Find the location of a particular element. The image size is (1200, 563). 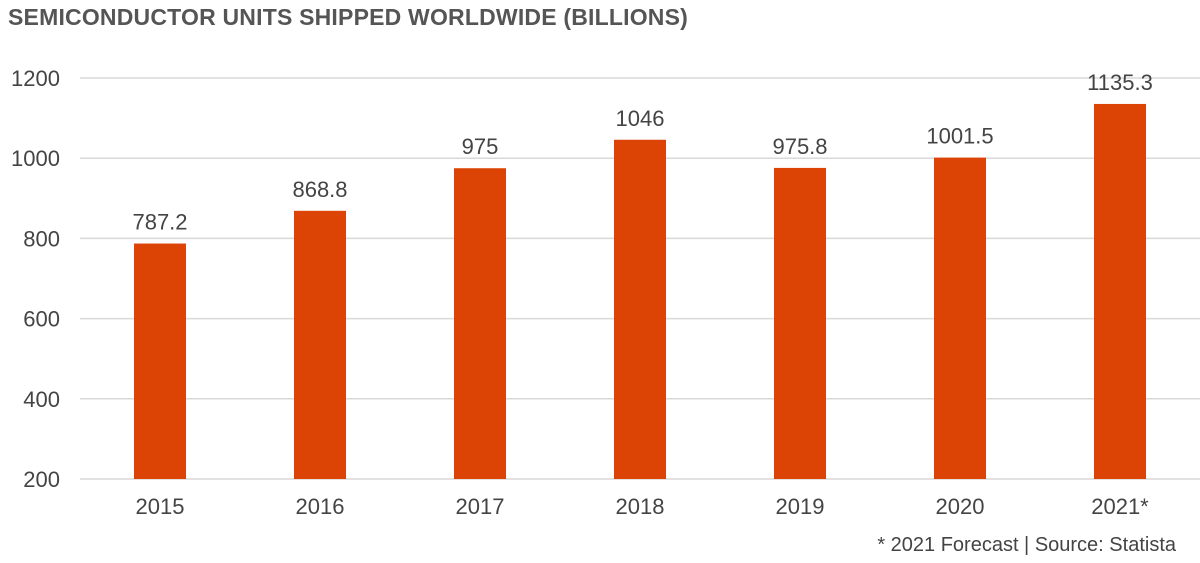

bar-2016 is located at coordinates (320, 344).